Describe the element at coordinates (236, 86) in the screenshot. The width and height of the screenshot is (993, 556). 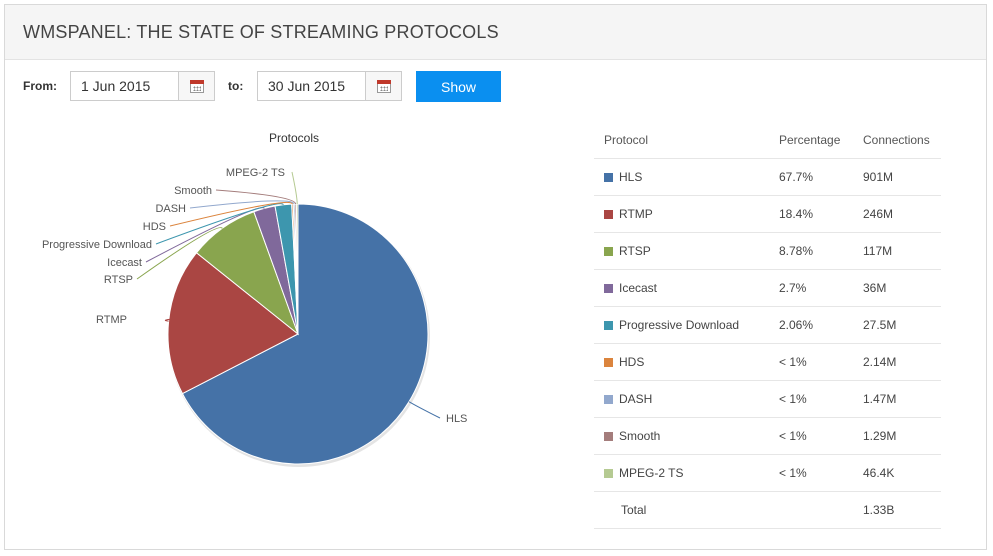
I see `to-label: to:` at that location.